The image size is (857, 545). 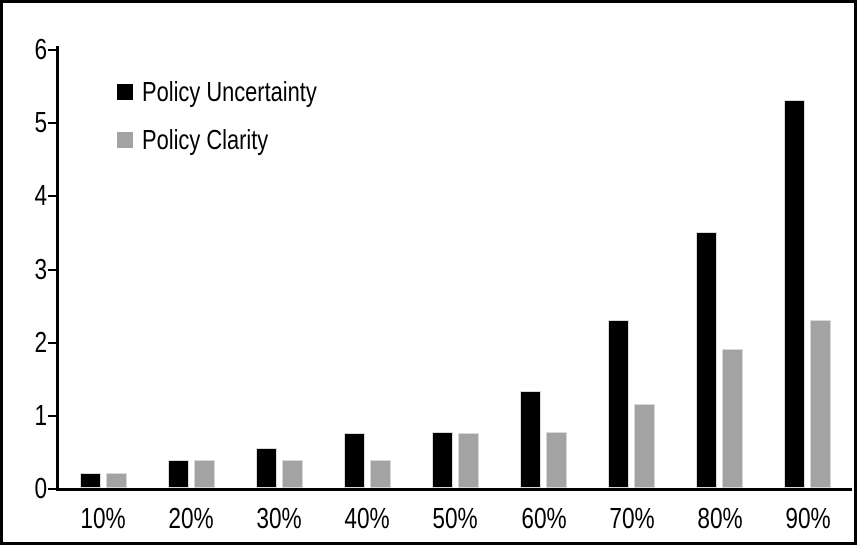 I want to click on bar-policy-uncertainty-90%, so click(x=795, y=294).